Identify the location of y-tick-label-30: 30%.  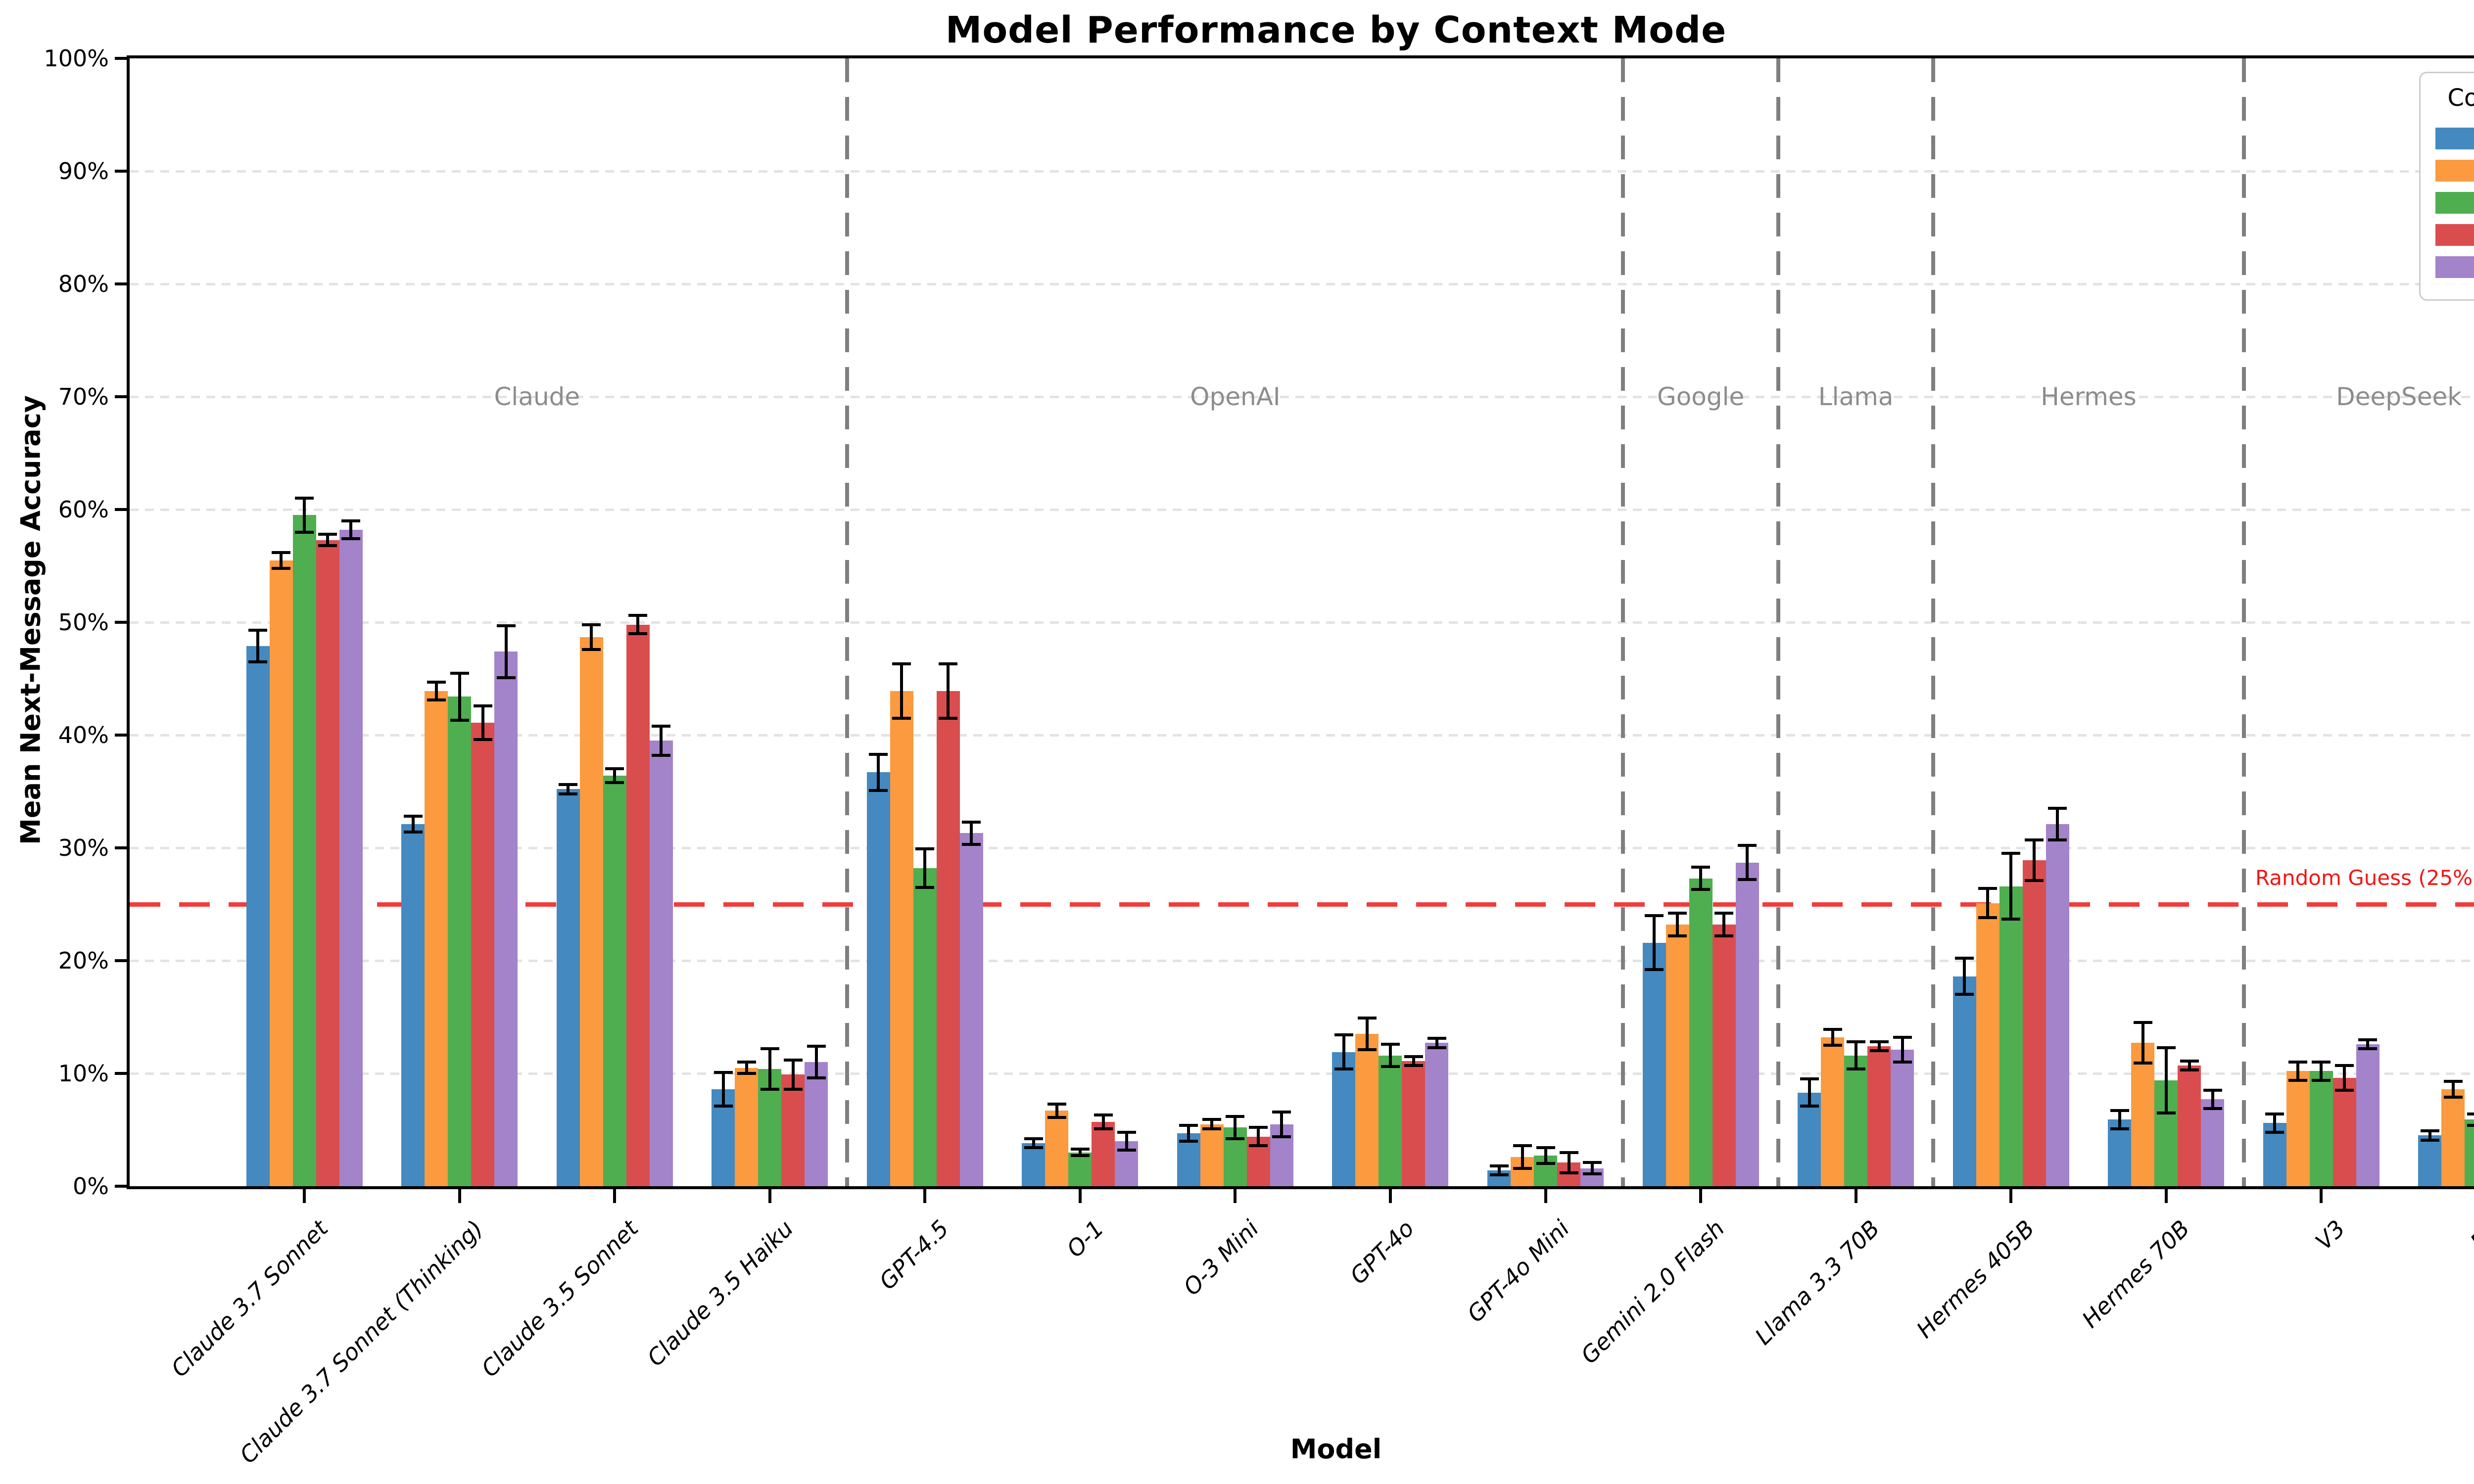
(83, 848).